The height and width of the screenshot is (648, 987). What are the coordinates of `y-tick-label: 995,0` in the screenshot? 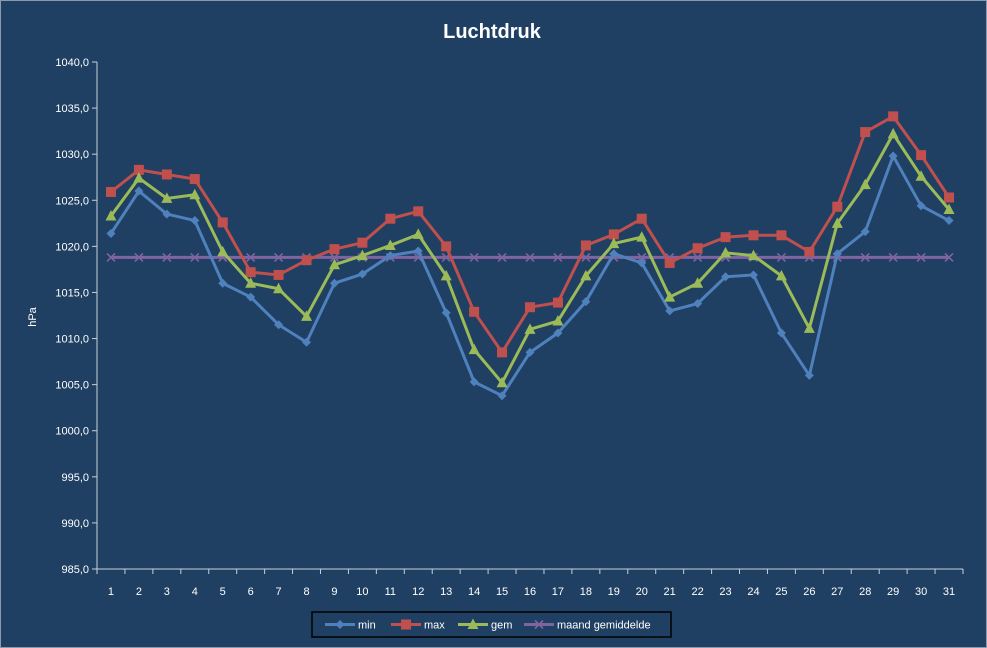 It's located at (75, 478).